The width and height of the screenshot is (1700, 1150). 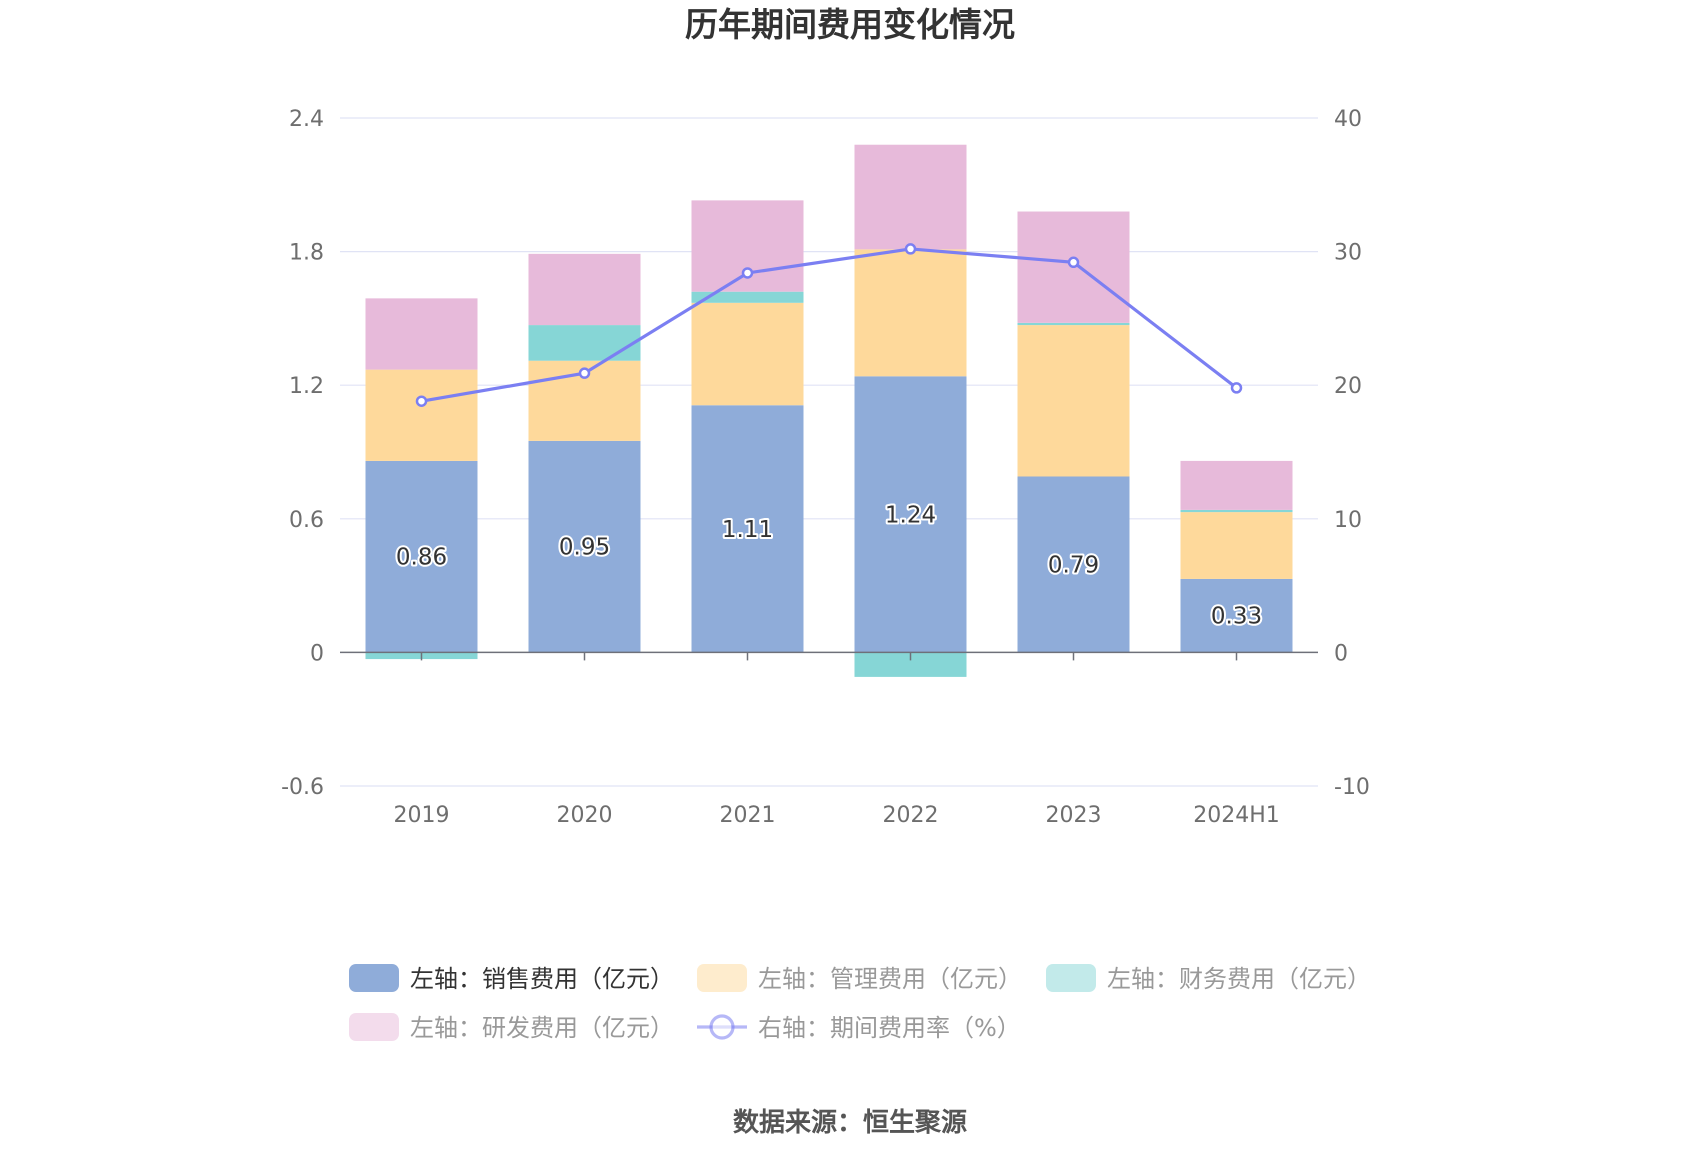 I want to click on legend-item: 左轴：财务费用（亿元）, so click(x=1208, y=978).